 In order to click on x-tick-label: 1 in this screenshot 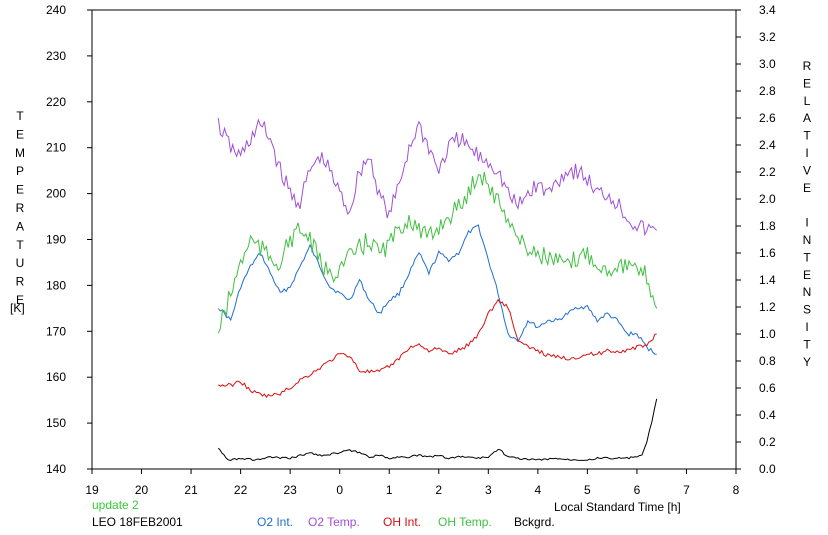, I will do `click(389, 490)`.